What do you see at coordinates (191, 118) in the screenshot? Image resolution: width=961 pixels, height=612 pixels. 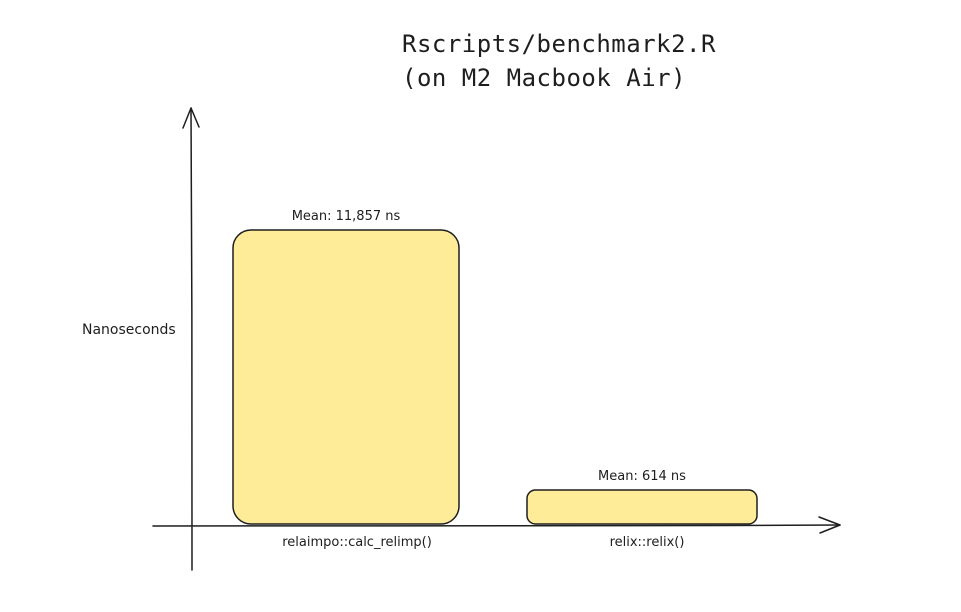 I see `y-axis-arrow` at bounding box center [191, 118].